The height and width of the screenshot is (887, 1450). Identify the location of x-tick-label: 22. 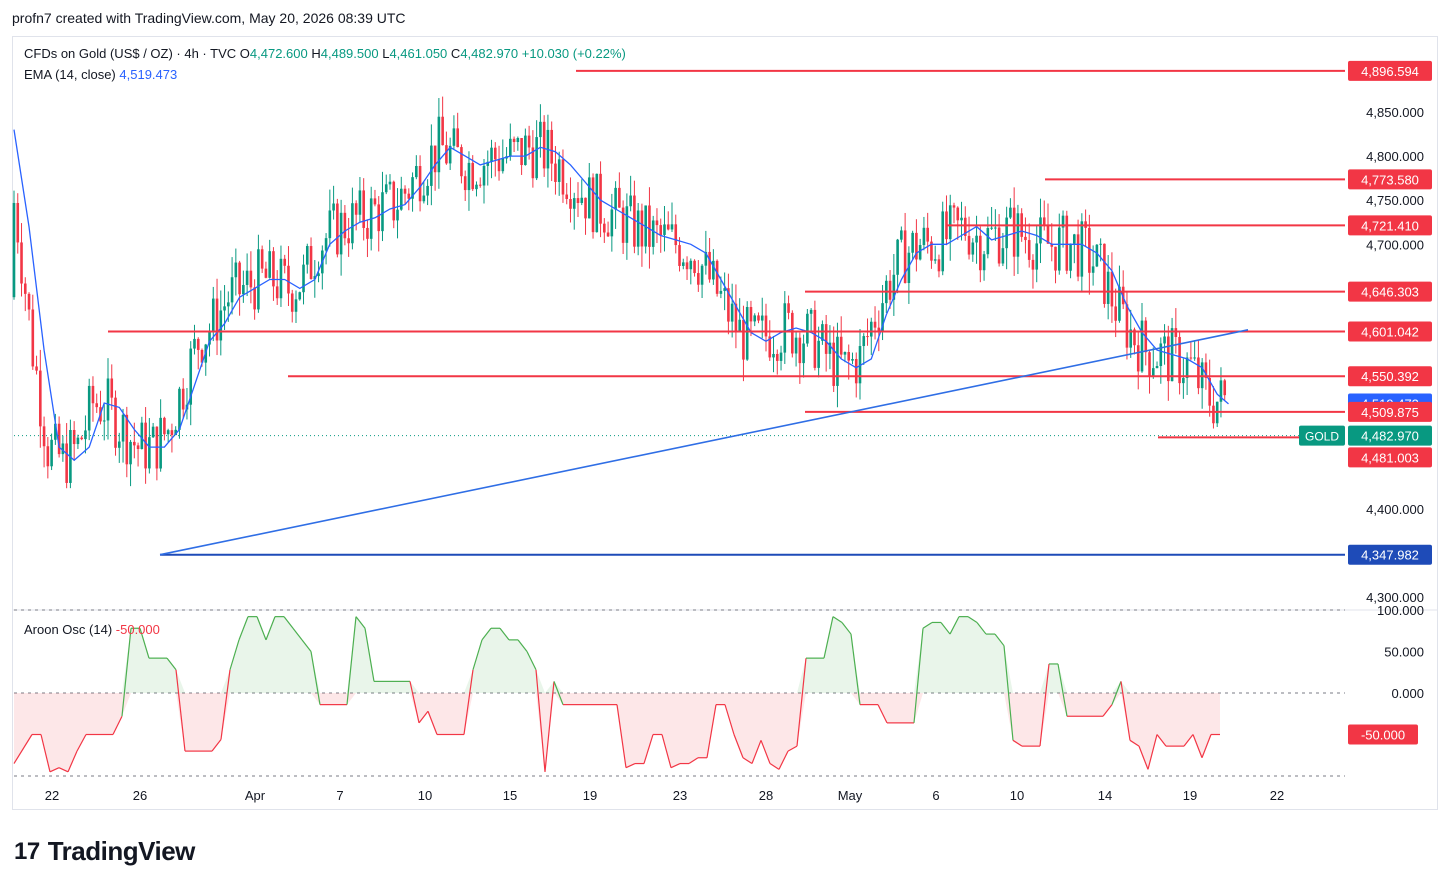
(1277, 795).